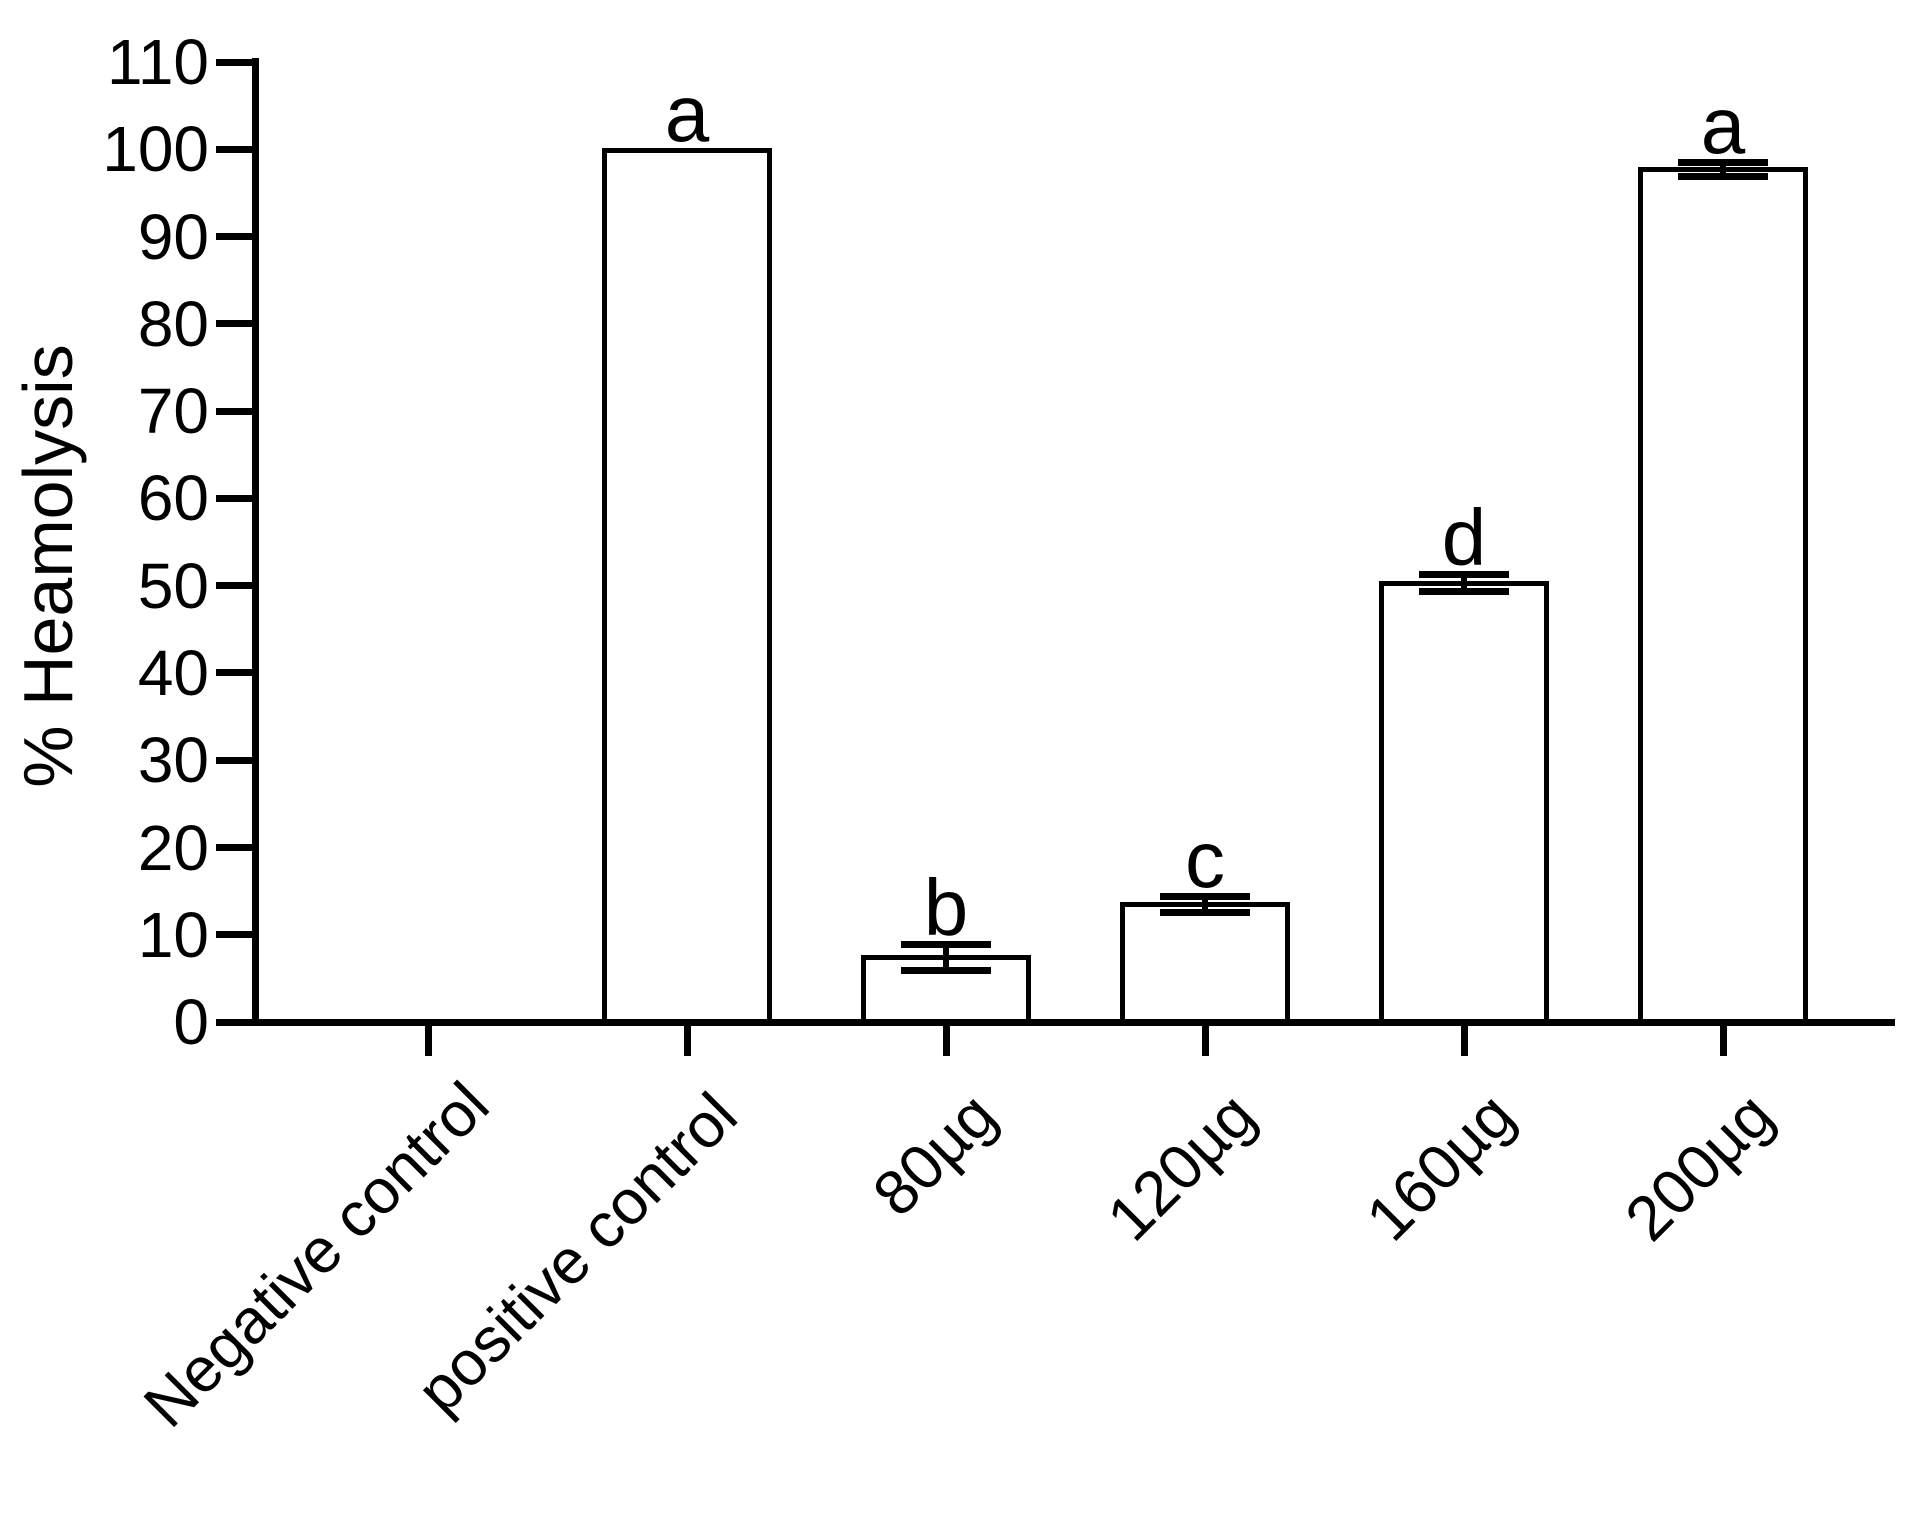 The image size is (1928, 1524). What do you see at coordinates (1073, 1022) in the screenshot?
I see `x-axis-line` at bounding box center [1073, 1022].